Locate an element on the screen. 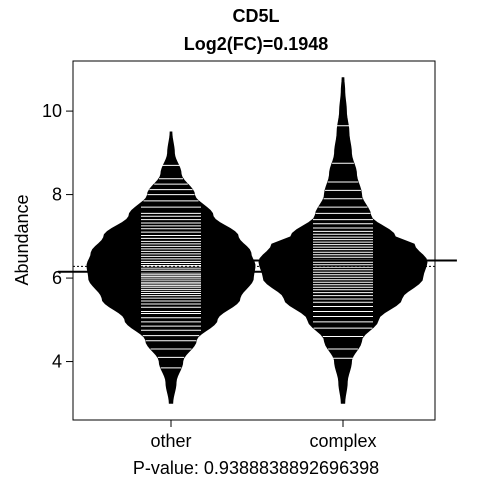 The height and width of the screenshot is (480, 480). y-tick-label-10: 10 is located at coordinates (52, 111).